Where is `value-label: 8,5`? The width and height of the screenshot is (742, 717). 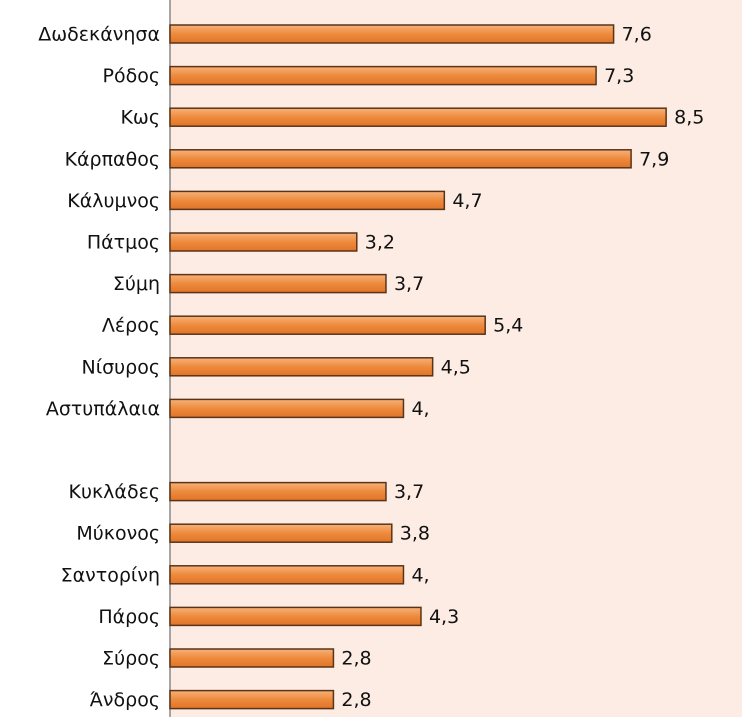 value-label: 8,5 is located at coordinates (689, 118).